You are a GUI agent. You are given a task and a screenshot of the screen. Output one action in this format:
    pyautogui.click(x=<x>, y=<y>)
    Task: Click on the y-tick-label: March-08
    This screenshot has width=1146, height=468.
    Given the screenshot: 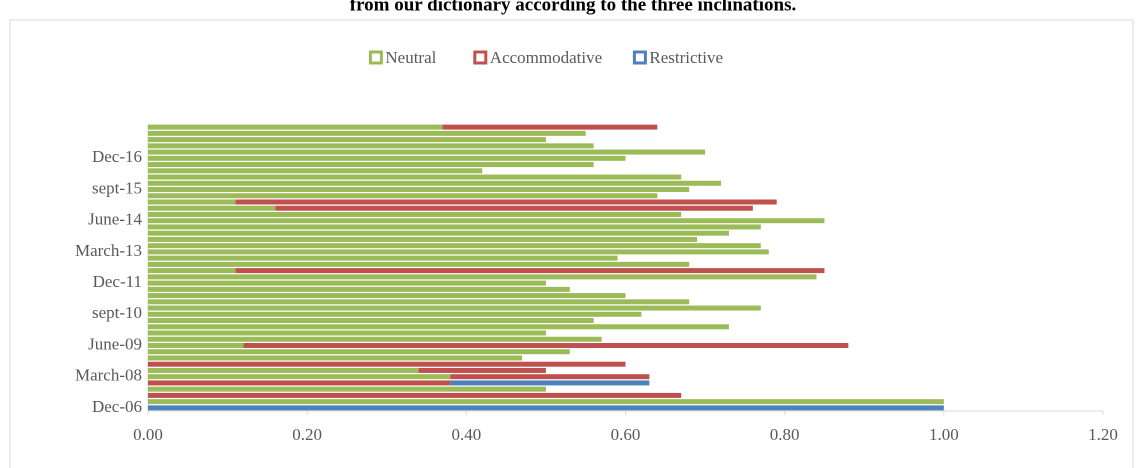 What is the action you would take?
    pyautogui.click(x=108, y=375)
    